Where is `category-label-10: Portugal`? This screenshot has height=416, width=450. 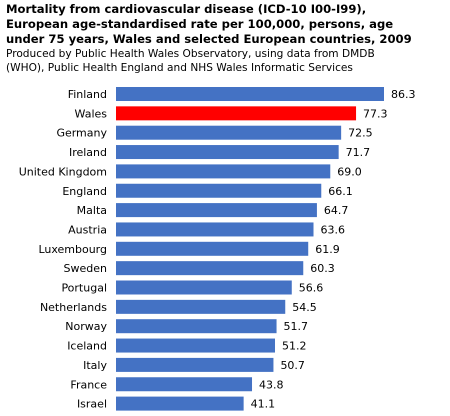 category-label-10: Portugal is located at coordinates (84, 288).